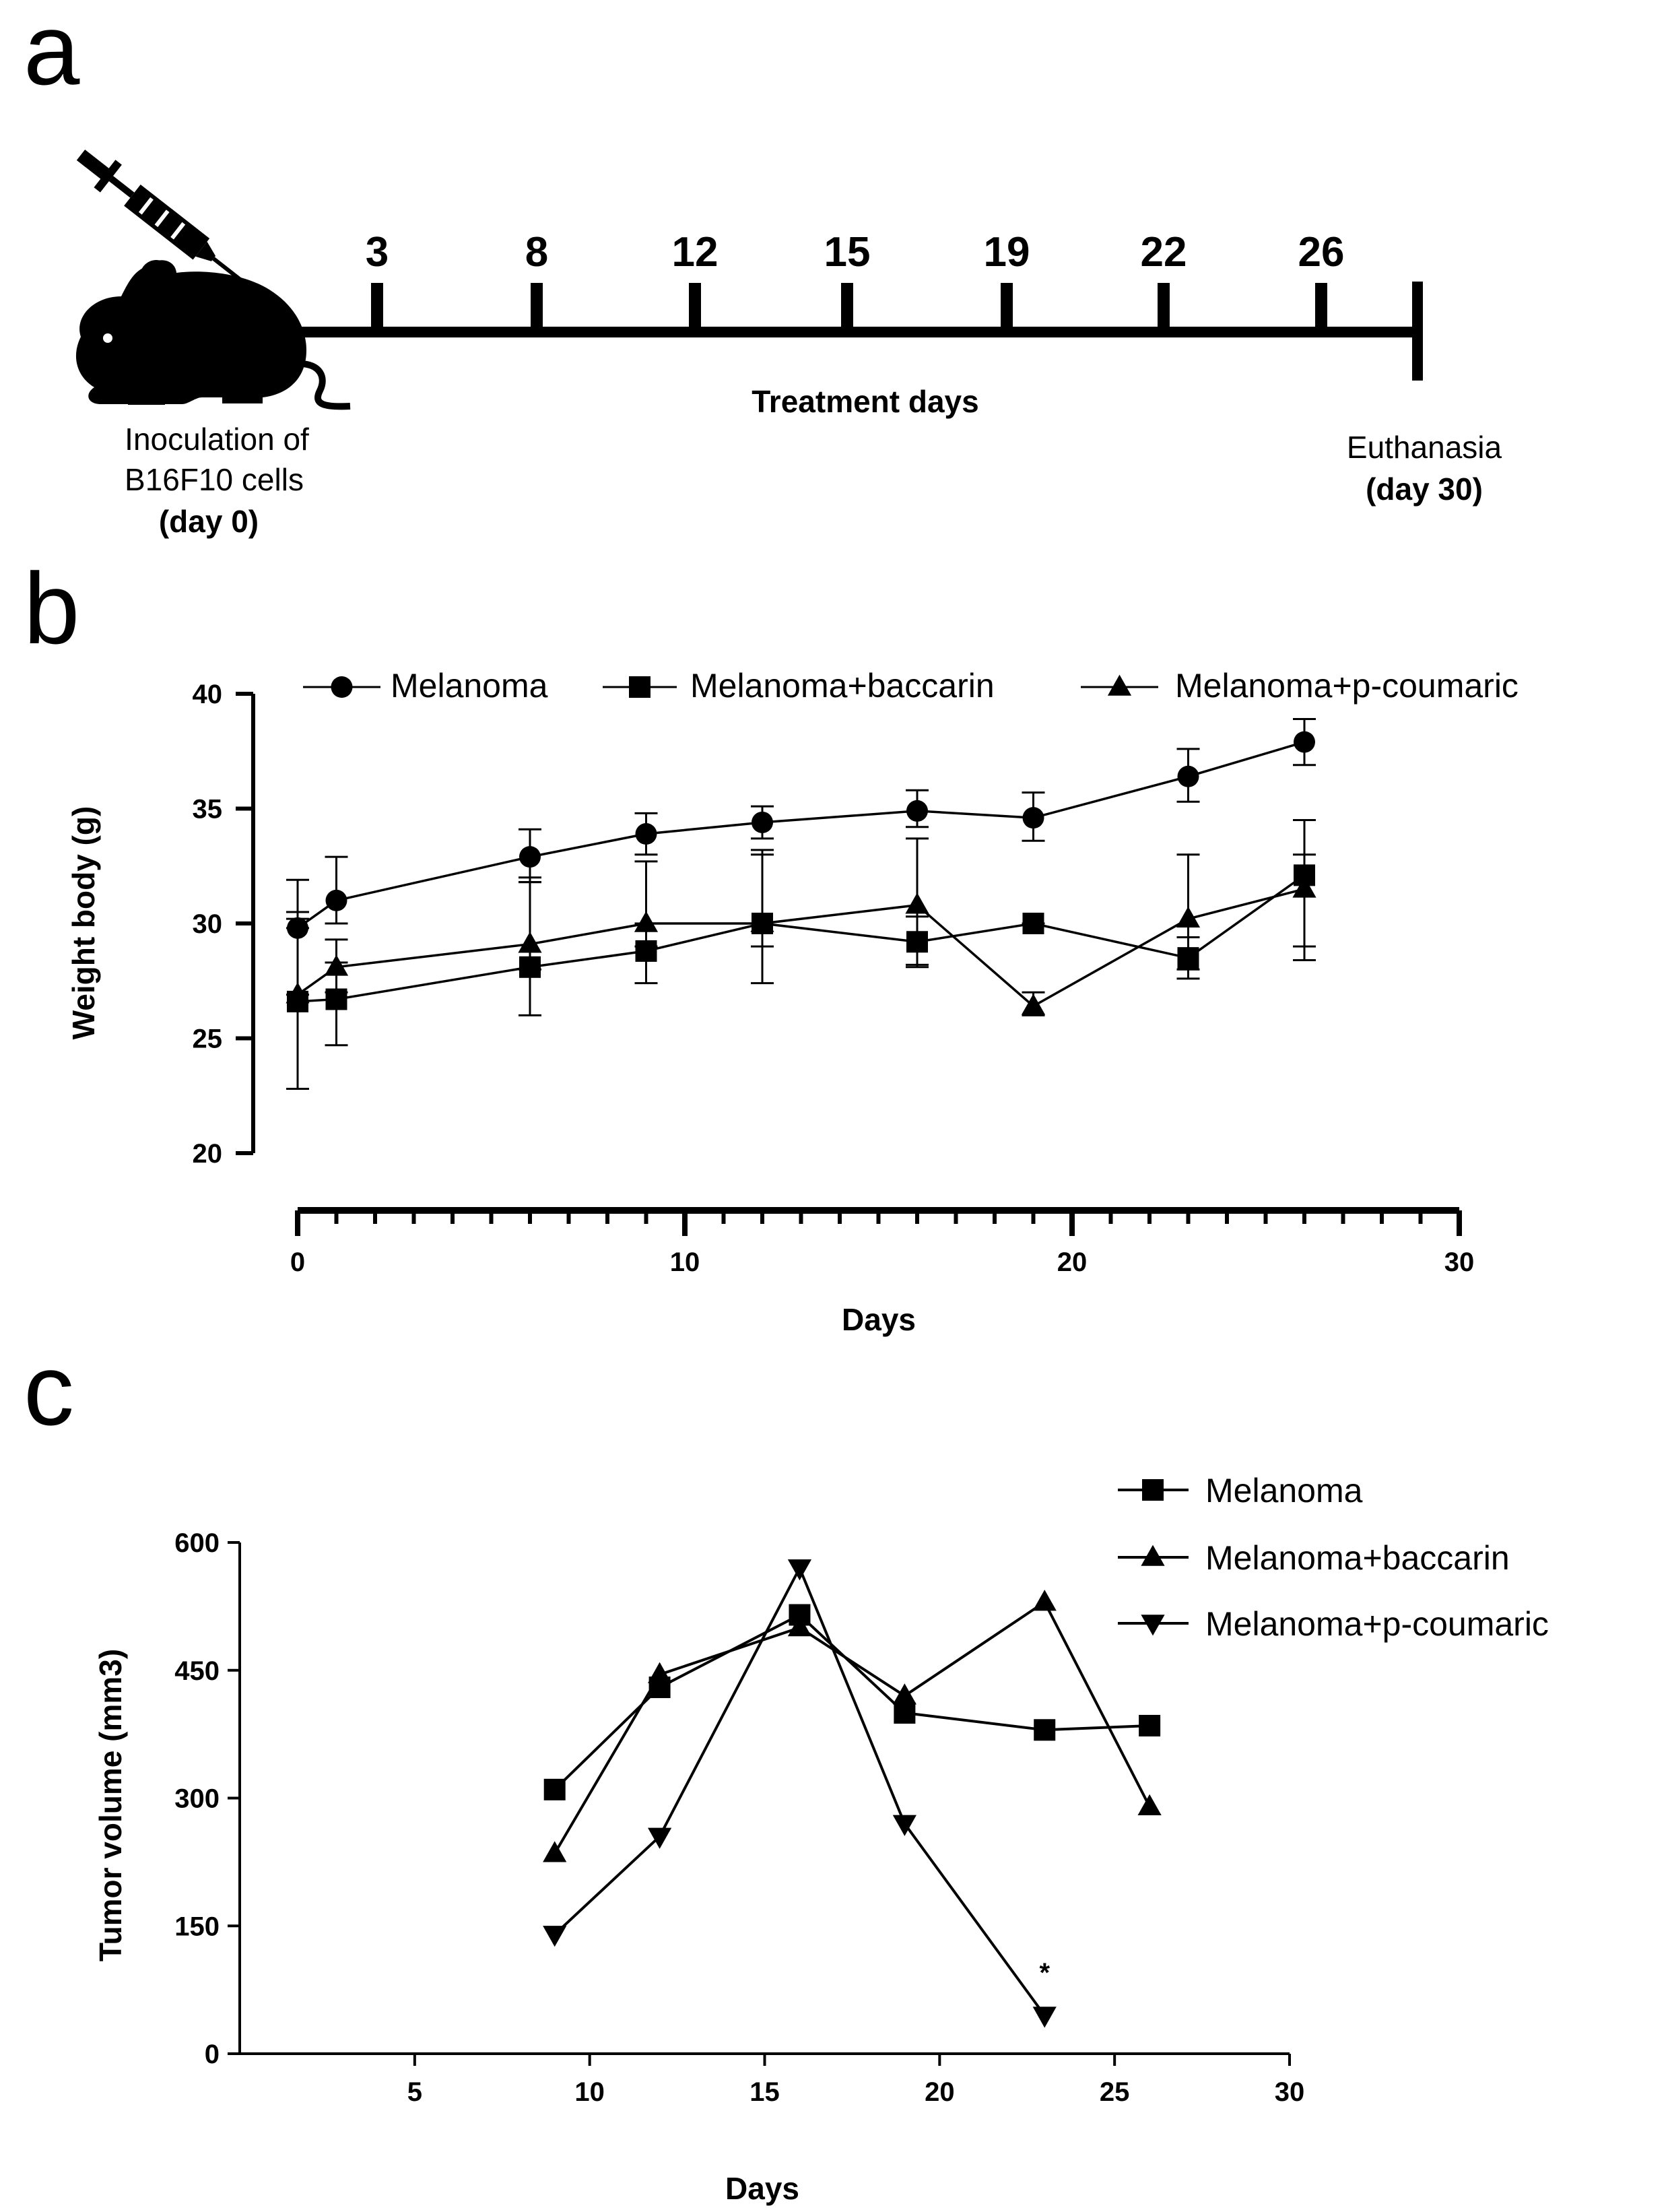  Describe the element at coordinates (217, 439) in the screenshot. I see `inoculation-label: Inoculation of` at that location.